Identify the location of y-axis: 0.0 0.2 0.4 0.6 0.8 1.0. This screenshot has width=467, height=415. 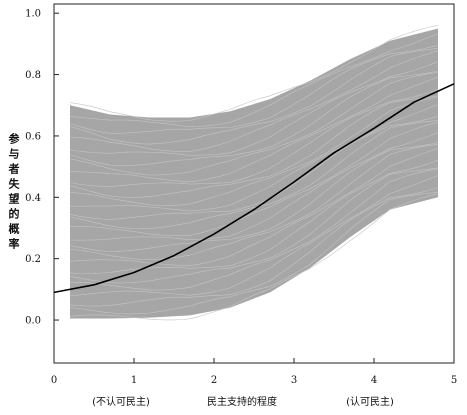
(42, 168).